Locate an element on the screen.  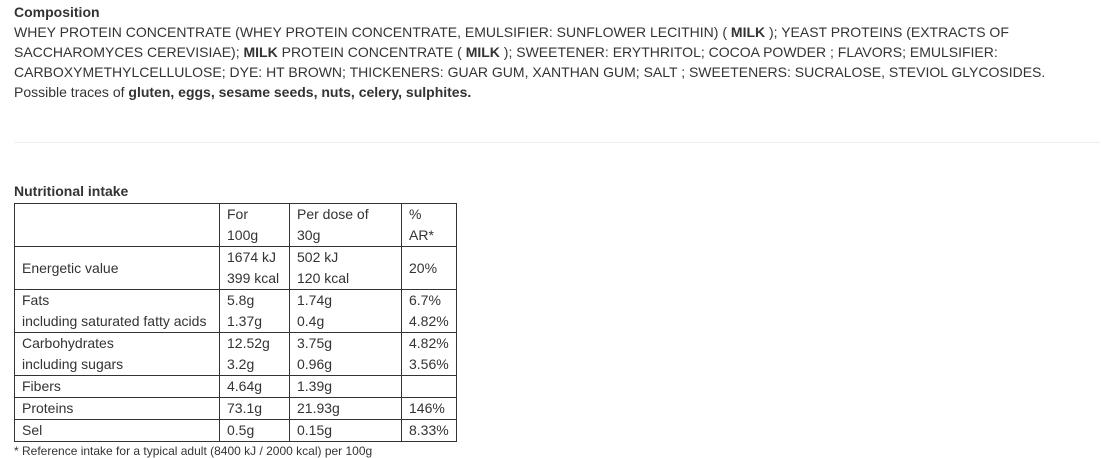
cell-line: 0.5g is located at coordinates (241, 430).